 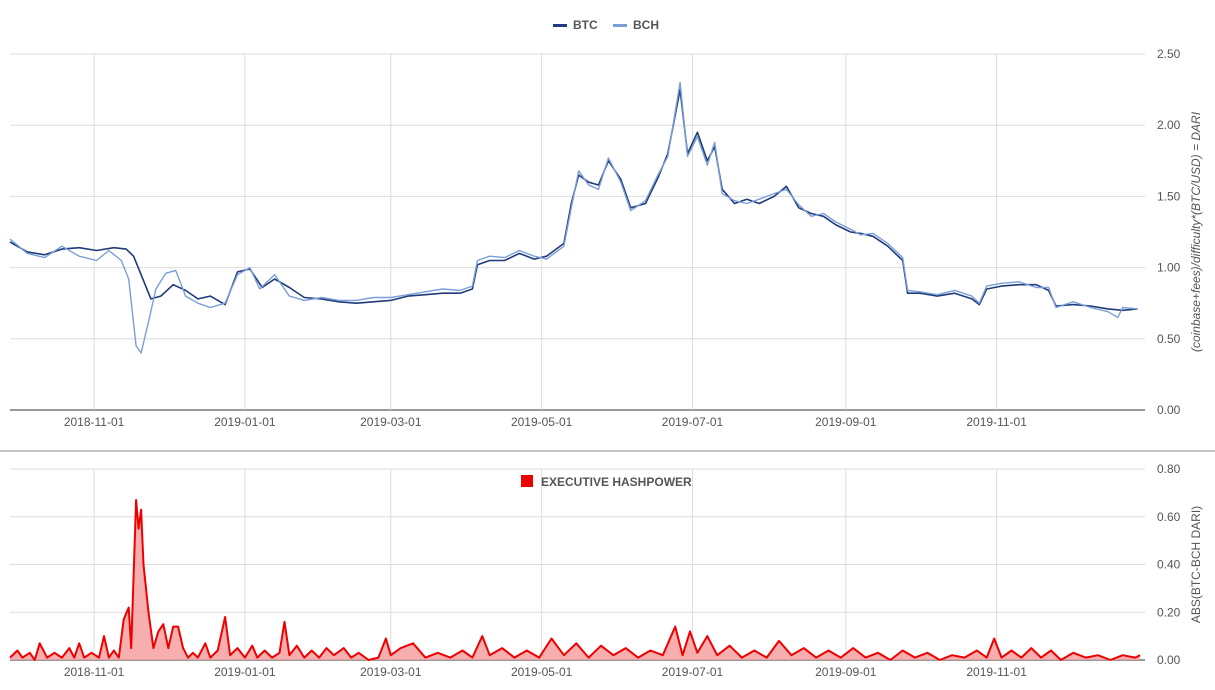 What do you see at coordinates (1169, 268) in the screenshot?
I see `y-tick-label: 1.00` at bounding box center [1169, 268].